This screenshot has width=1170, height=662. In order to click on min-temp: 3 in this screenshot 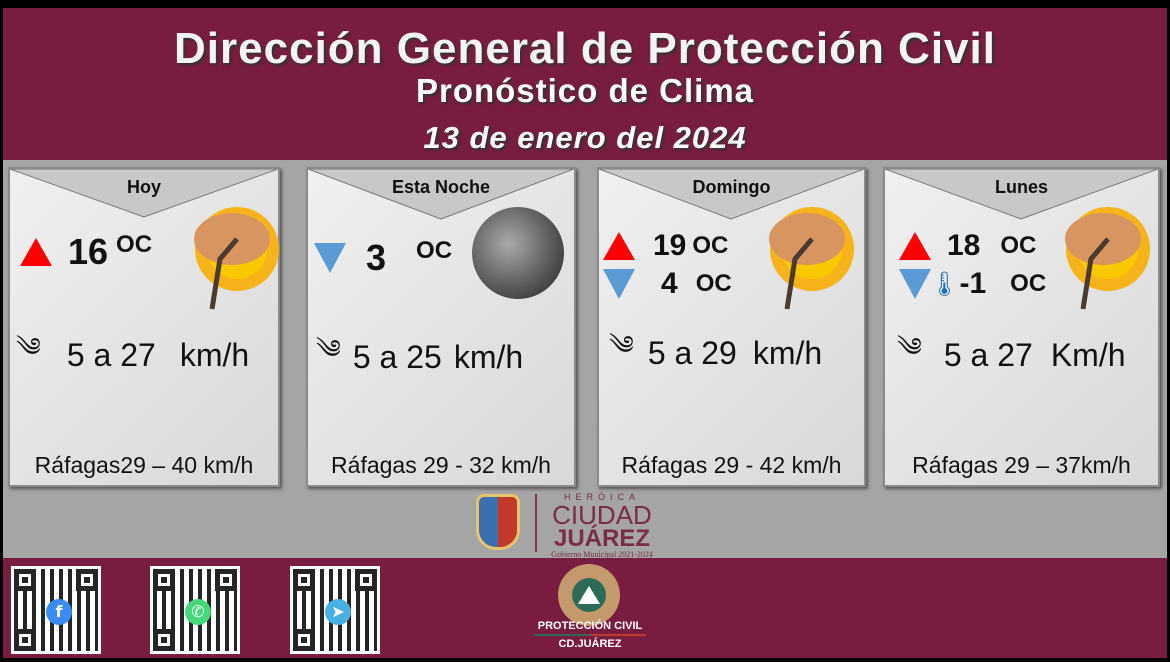, I will do `click(376, 257)`.